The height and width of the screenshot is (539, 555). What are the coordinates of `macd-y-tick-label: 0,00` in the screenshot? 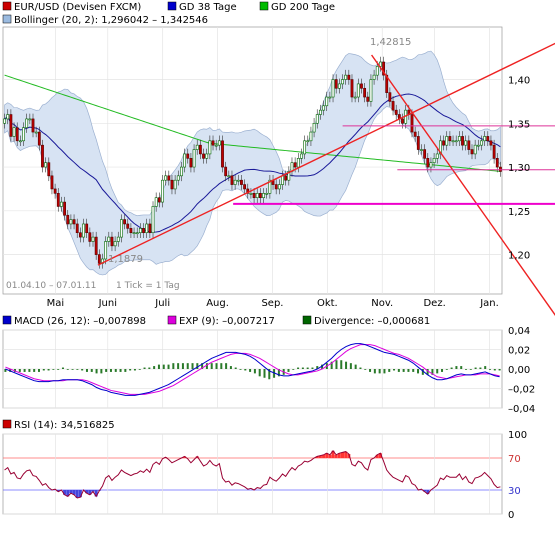 It's located at (519, 370).